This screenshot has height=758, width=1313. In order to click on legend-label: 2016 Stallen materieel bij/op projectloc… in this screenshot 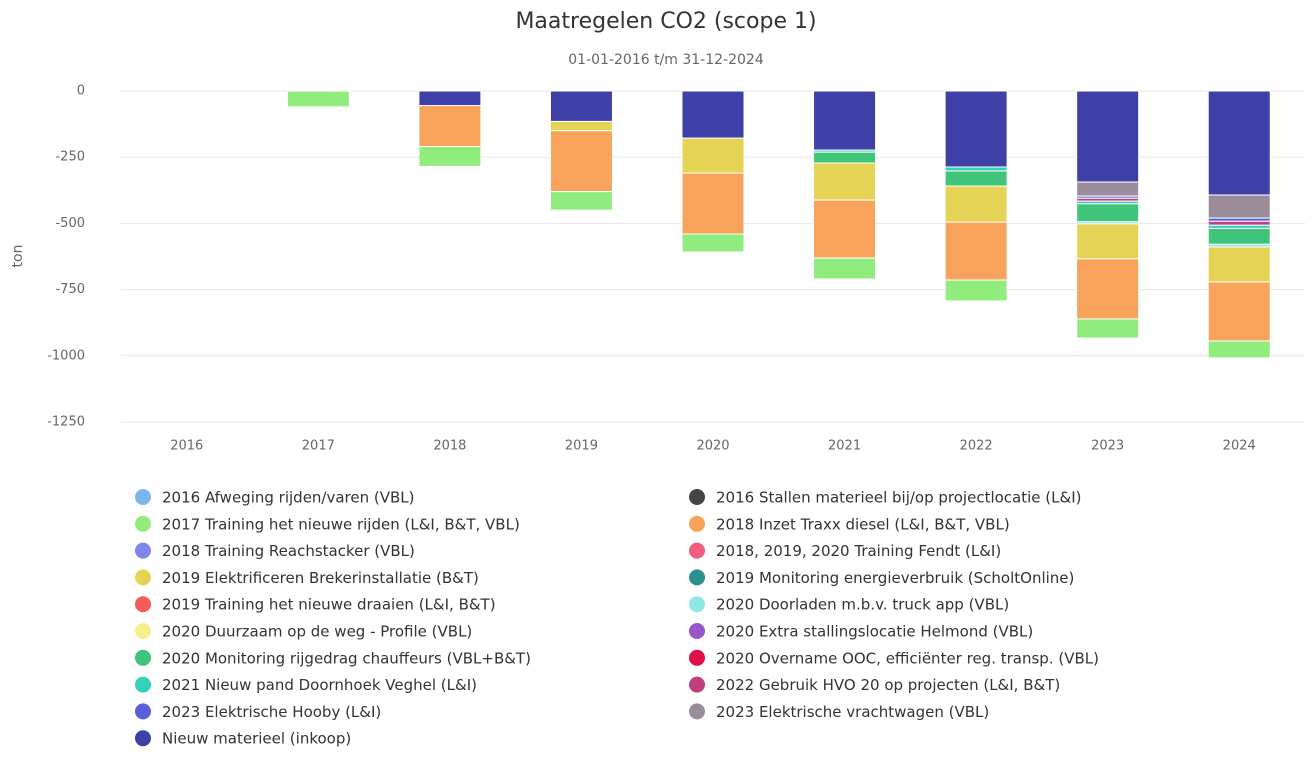, I will do `click(898, 498)`.